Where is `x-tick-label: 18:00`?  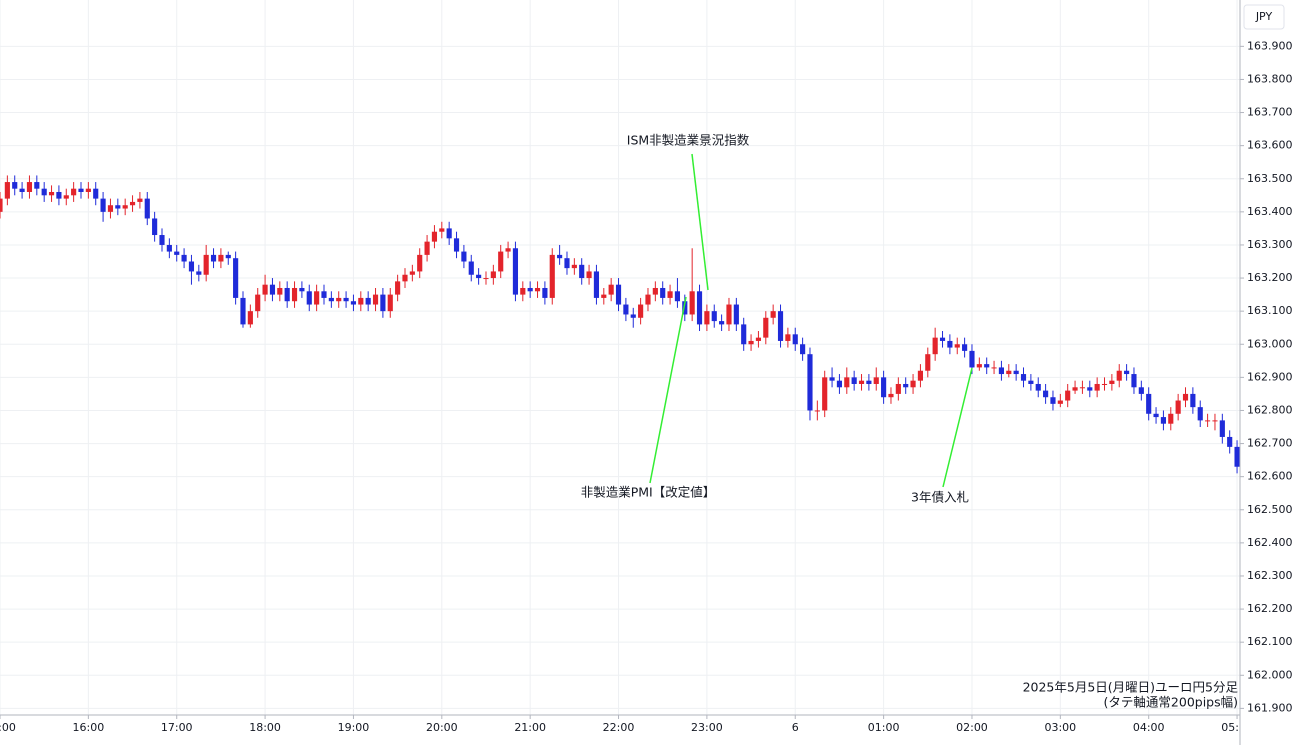 x-tick-label: 18:00 is located at coordinates (265, 727).